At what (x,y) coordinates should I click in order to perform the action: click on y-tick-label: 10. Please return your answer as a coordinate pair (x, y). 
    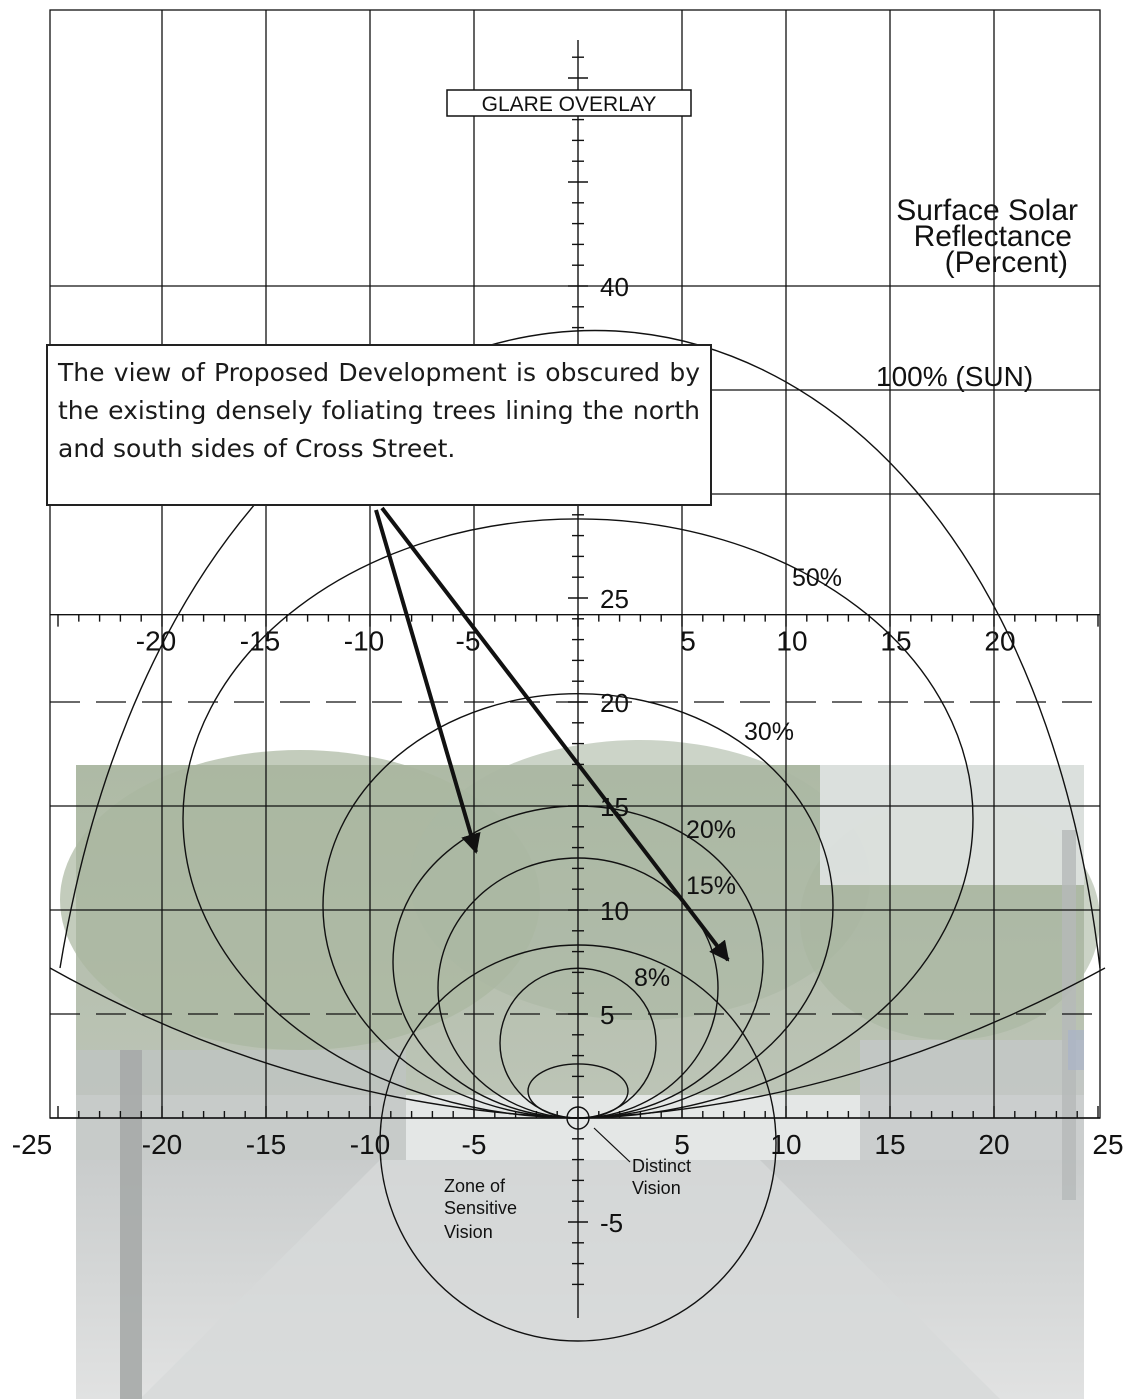
    Looking at the image, I should click on (614, 911).